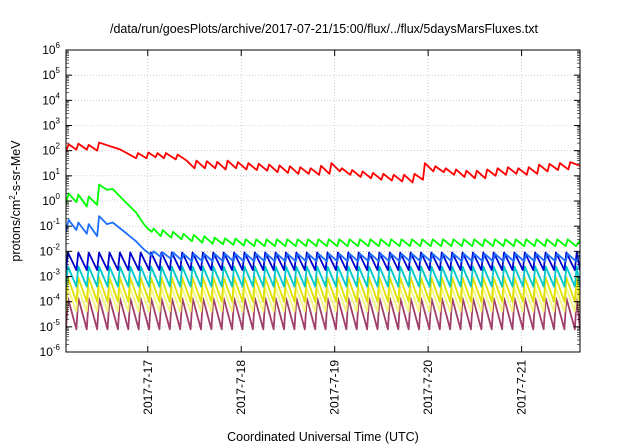 The height and width of the screenshot is (448, 640). I want to click on y-tick-label: 10⁻¹, so click(50, 225).